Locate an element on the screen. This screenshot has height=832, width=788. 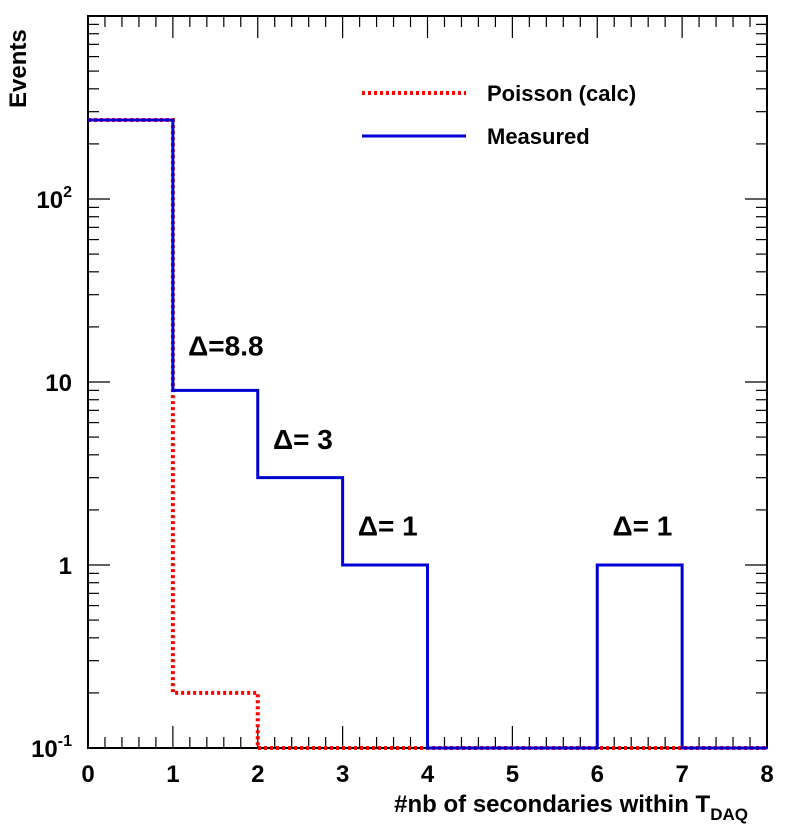
x-tick-label: 2 is located at coordinates (257, 774).